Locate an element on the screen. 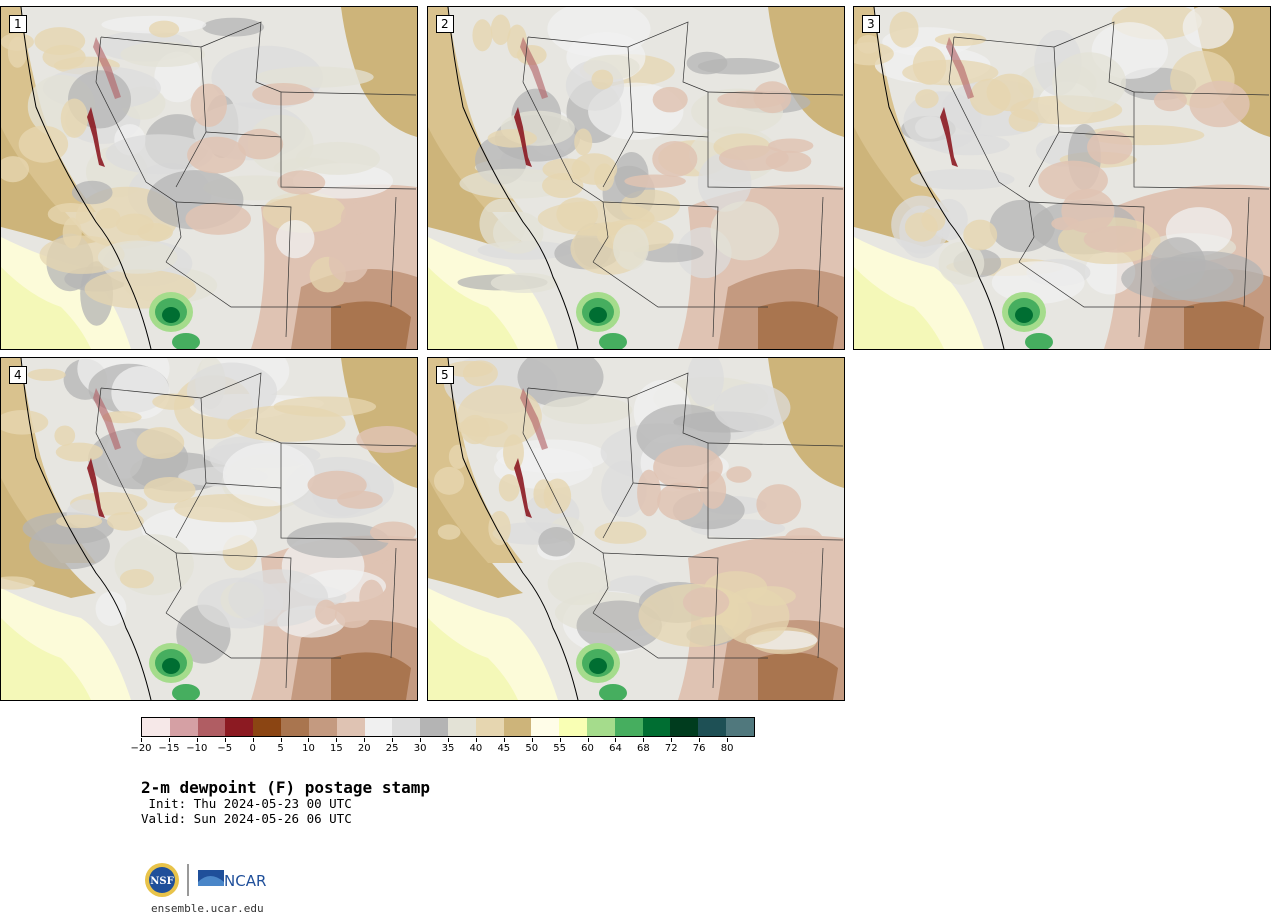 The height and width of the screenshot is (920, 1280). ncar-logo-icon: NCAR is located at coordinates (232, 880).